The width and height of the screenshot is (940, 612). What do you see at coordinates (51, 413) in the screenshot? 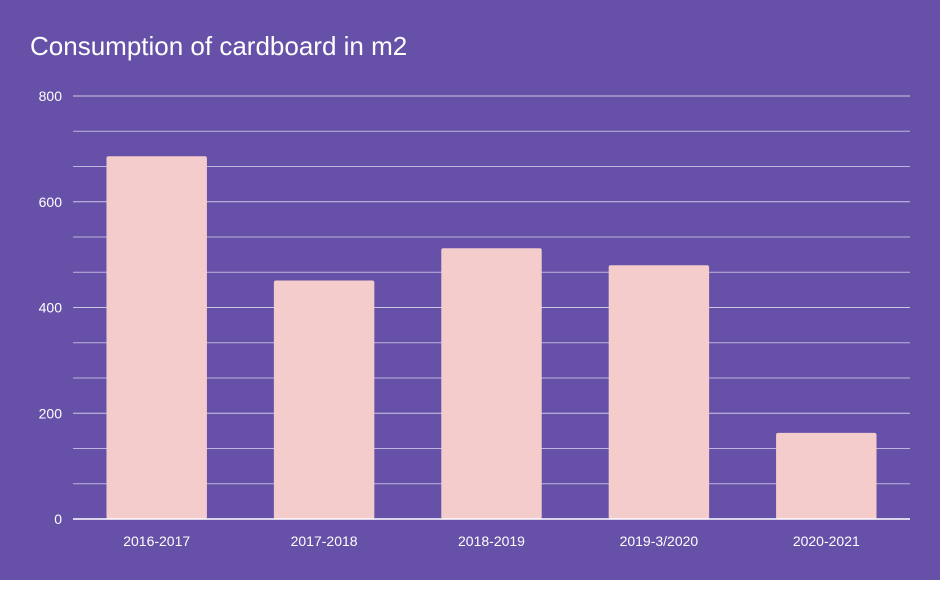
I see `y-tick-label: 200` at bounding box center [51, 413].